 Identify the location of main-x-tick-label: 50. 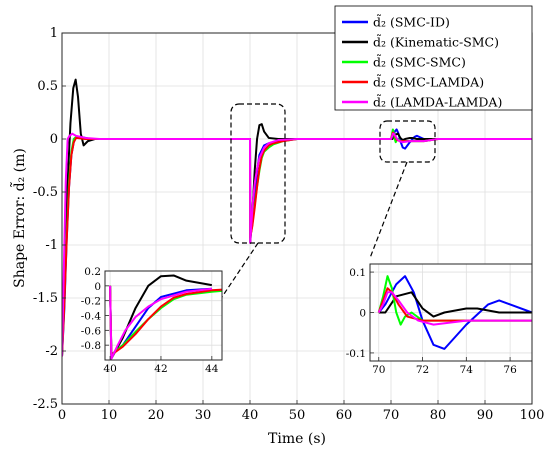
(297, 415).